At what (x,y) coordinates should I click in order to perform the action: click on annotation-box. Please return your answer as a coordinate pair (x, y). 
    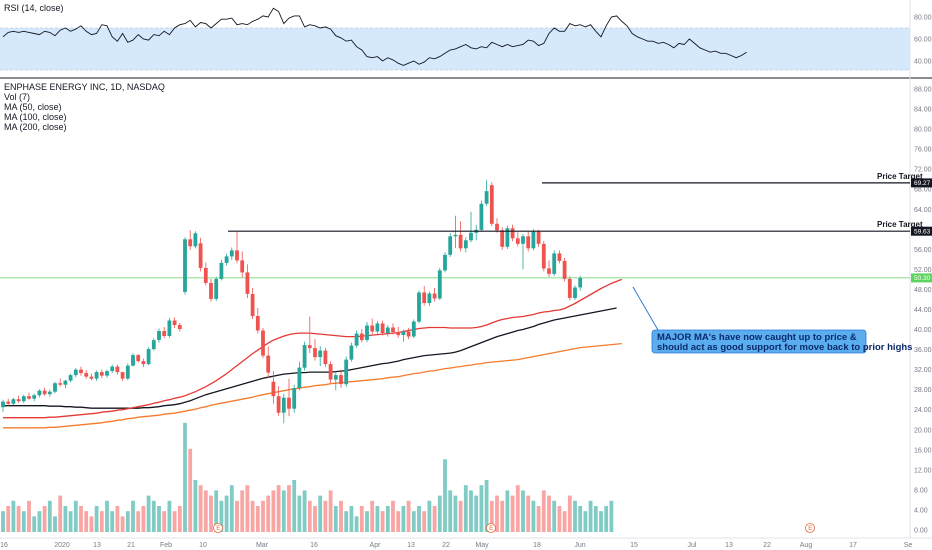
    Looking at the image, I should click on (759, 341).